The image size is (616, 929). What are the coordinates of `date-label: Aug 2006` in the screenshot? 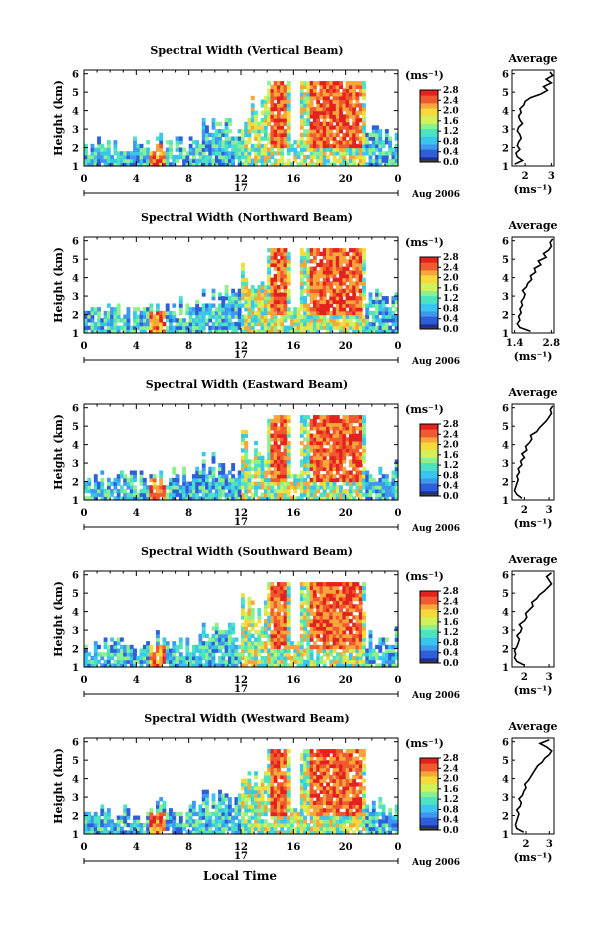 It's located at (435, 696).